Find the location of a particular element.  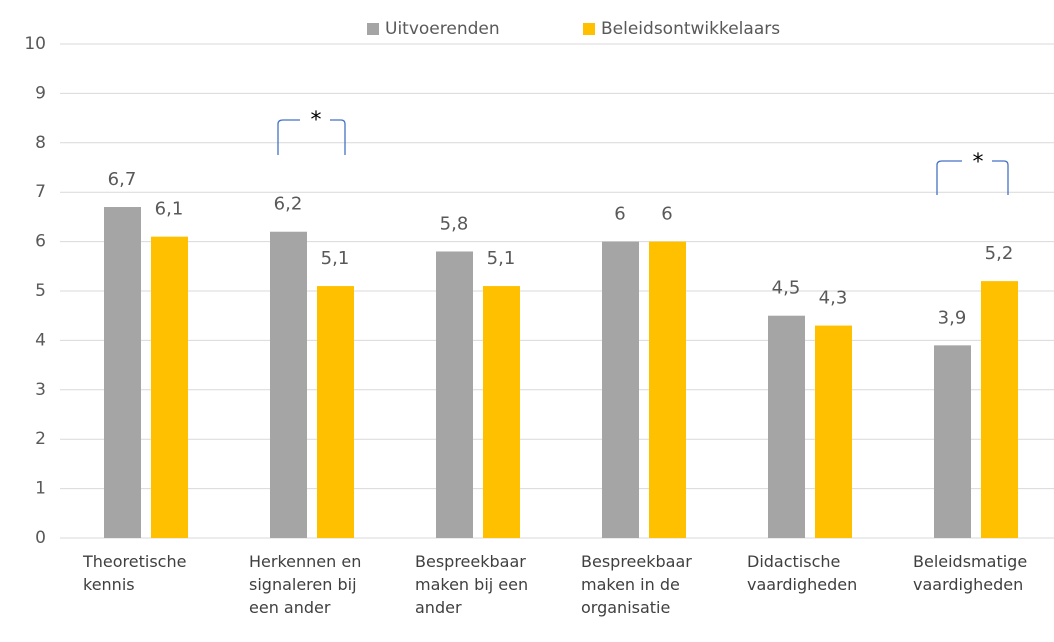

y-tick-label: 5 is located at coordinates (40, 291).